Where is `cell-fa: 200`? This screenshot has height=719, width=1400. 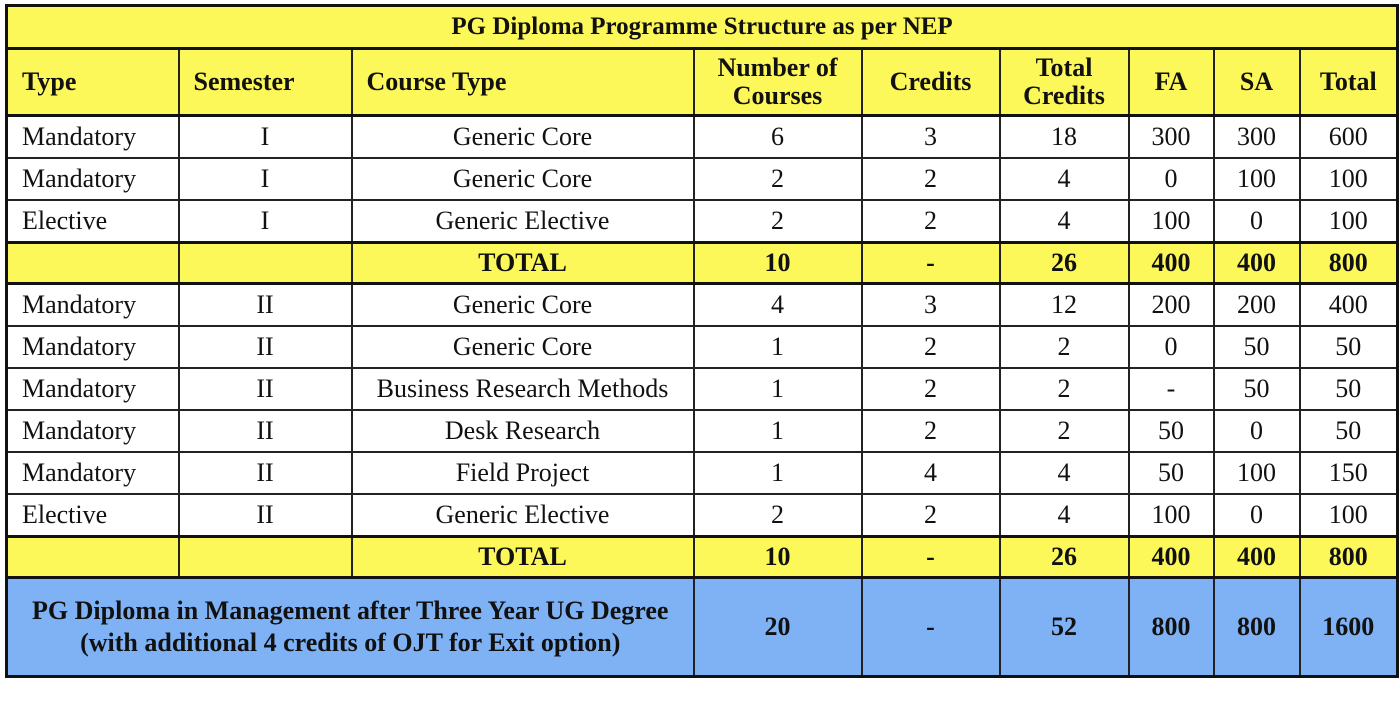
cell-fa: 200 is located at coordinates (1171, 304).